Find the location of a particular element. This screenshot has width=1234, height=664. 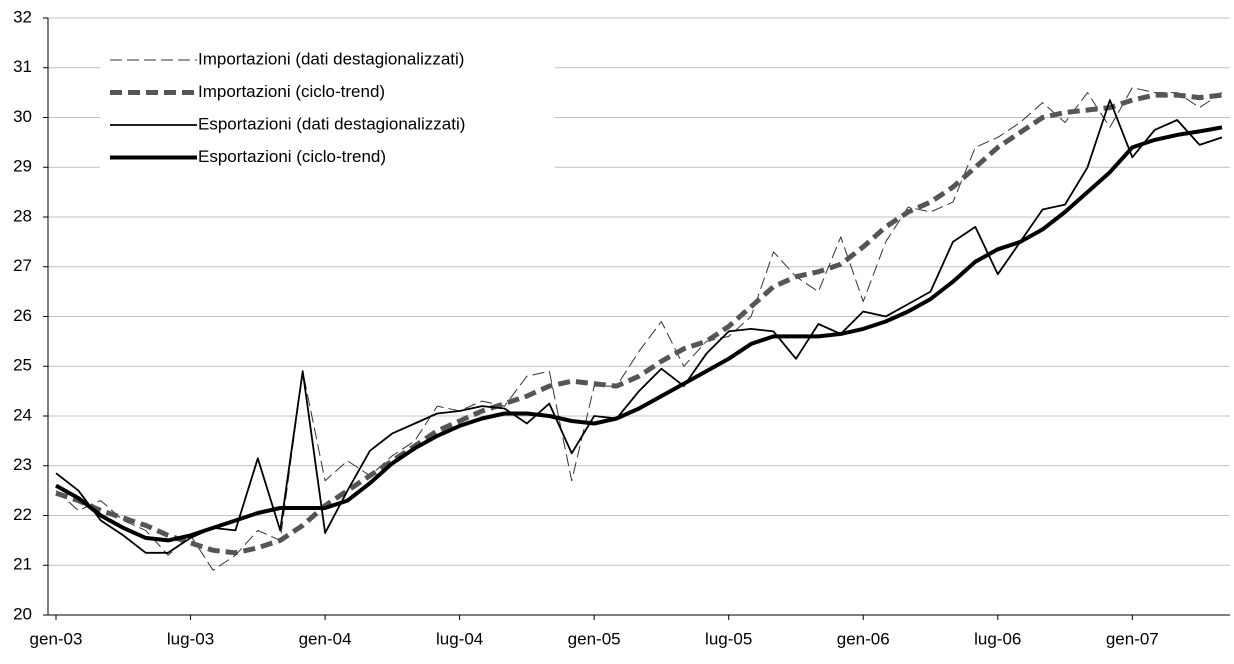

y-tick-label: 24 is located at coordinates (22, 414).